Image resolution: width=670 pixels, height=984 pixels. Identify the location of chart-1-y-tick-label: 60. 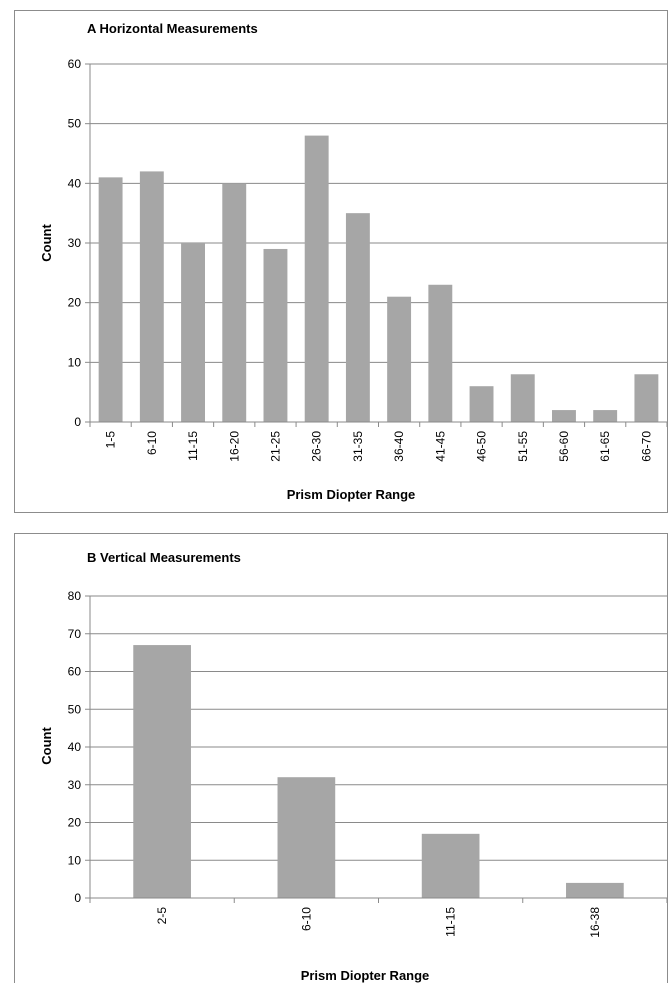
(75, 672).